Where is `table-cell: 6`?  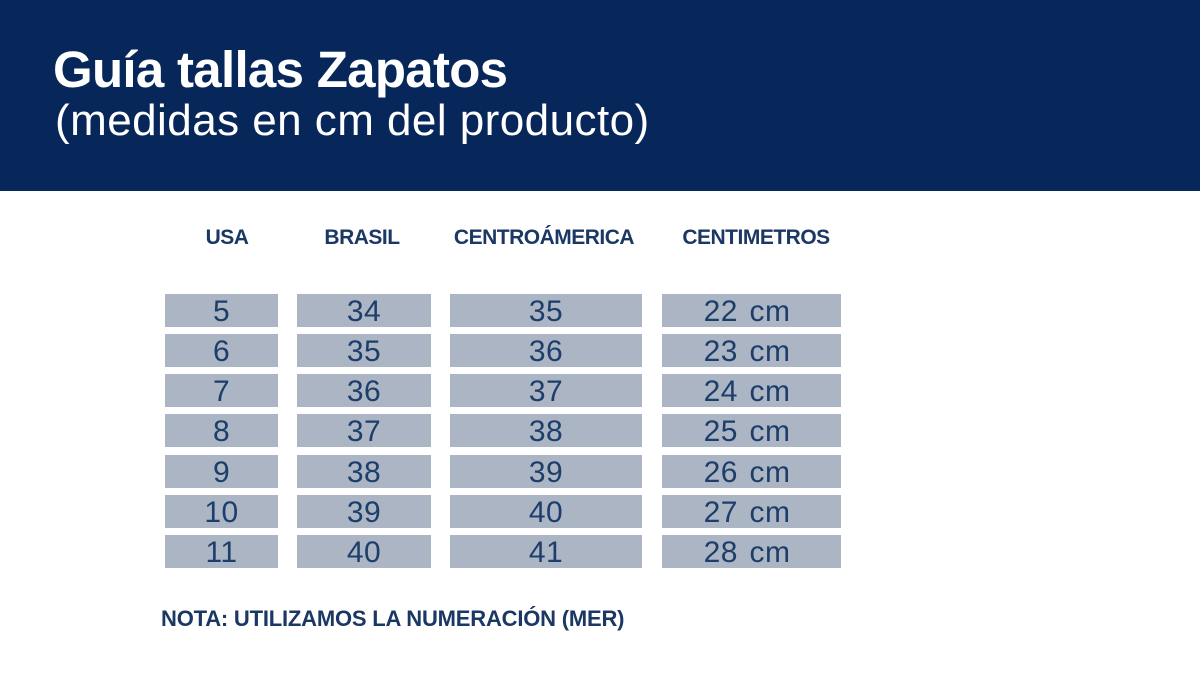
table-cell: 6 is located at coordinates (221, 351).